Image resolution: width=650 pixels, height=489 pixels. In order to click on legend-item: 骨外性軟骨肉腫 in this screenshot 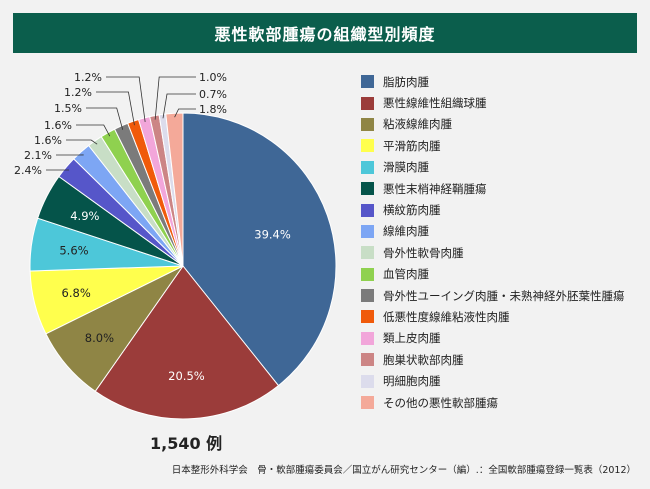, I will do `click(501, 252)`.